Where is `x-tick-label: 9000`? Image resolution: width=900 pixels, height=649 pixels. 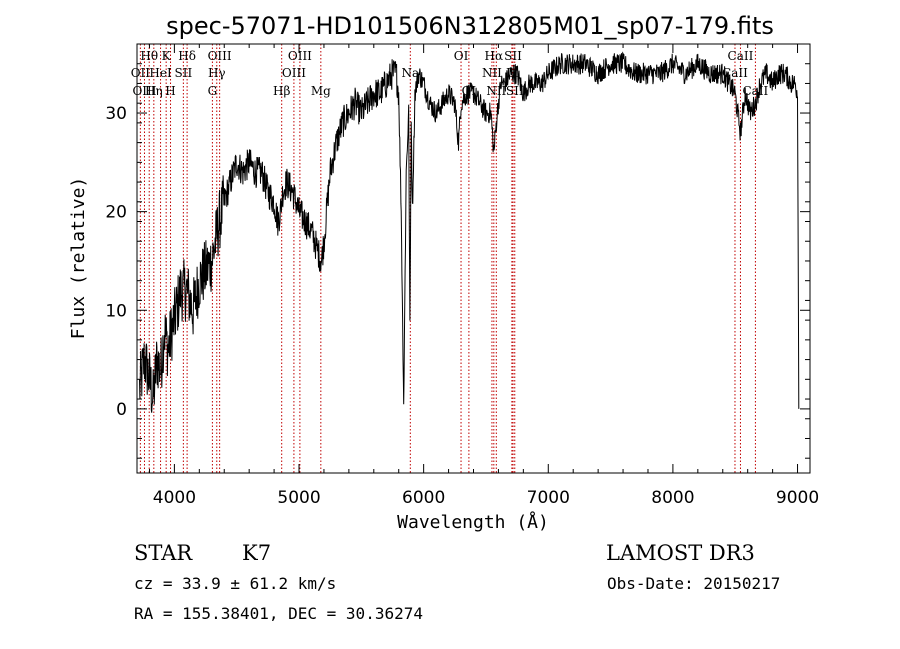 x-tick-label: 9000 is located at coordinates (797, 498).